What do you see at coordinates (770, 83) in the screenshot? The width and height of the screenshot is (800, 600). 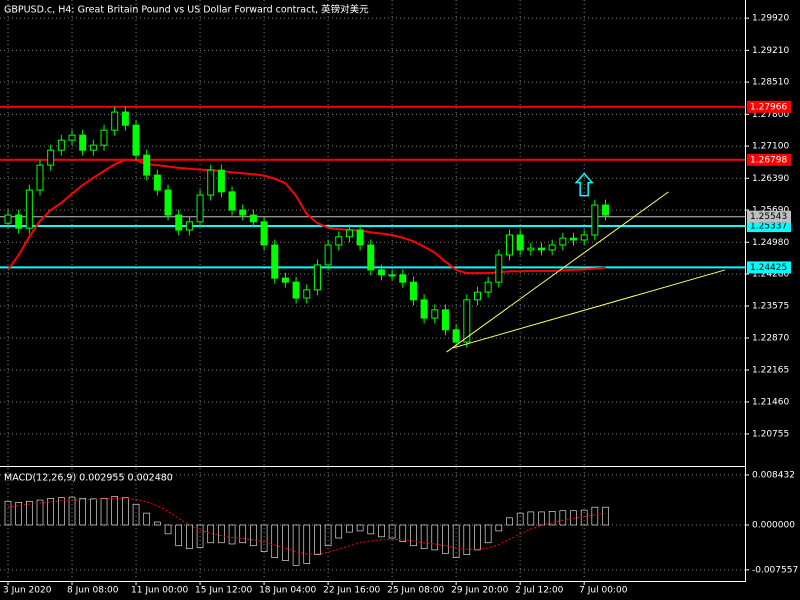 I see `y-tick-label: 1.28510` at bounding box center [770, 83].